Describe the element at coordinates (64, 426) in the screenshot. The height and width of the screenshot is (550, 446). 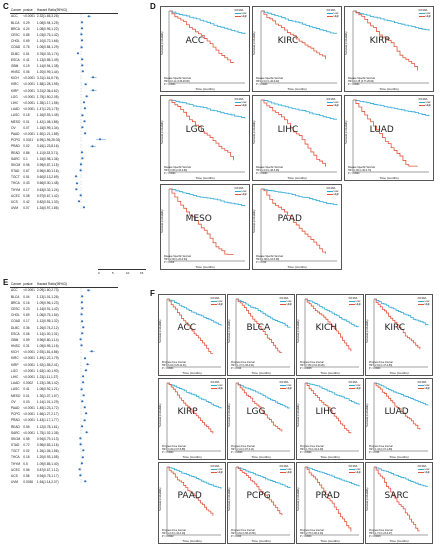
I see `forest-row: READ 0.55 1.12(0.78,1.61)` at that location.